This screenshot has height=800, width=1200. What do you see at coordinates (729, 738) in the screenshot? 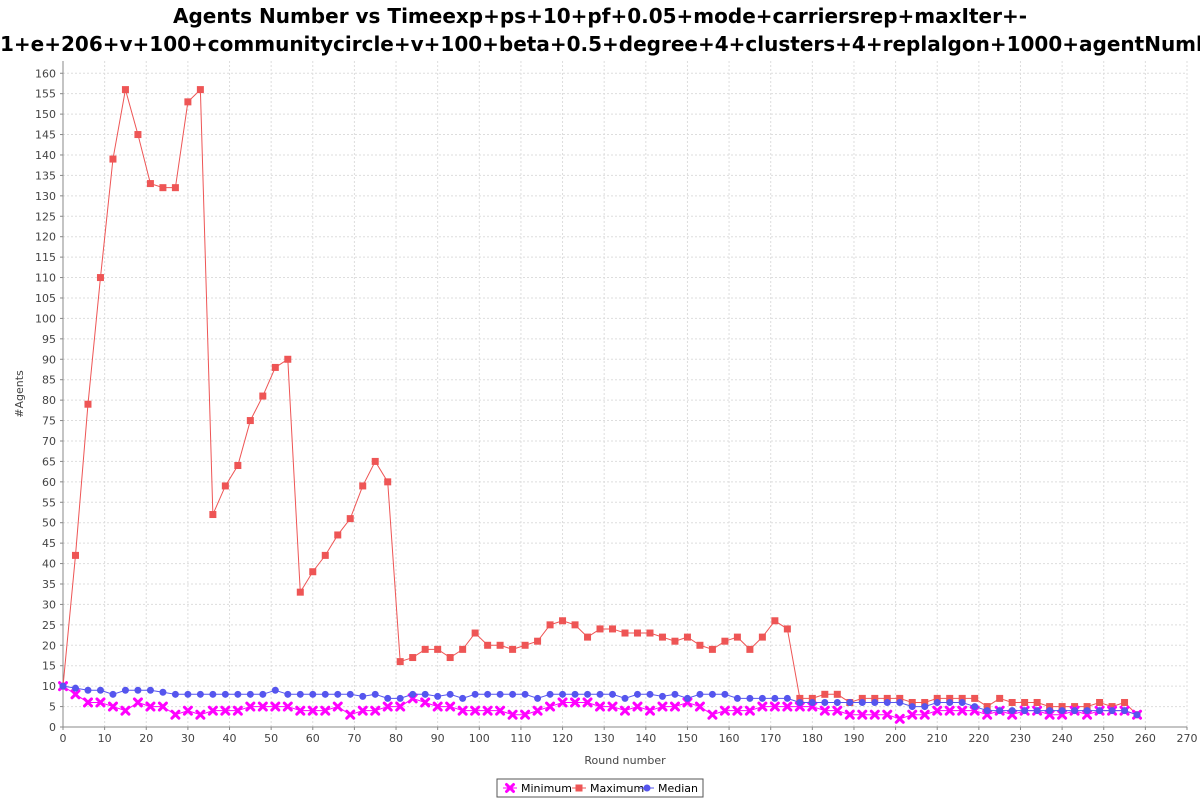
I see `x-tick-label: 160` at bounding box center [729, 738].